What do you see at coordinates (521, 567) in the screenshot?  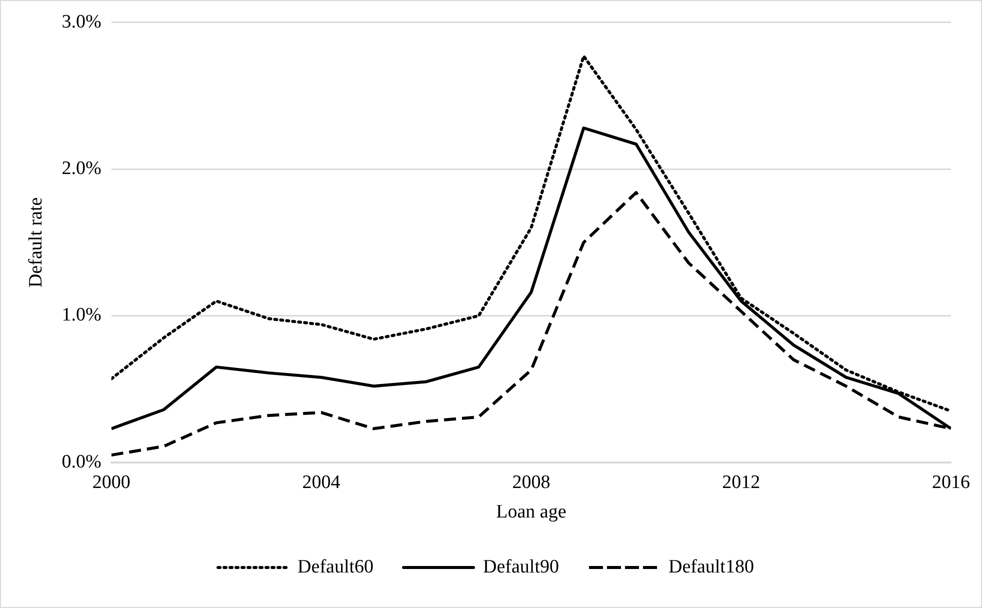 I see `legend-label: Default90` at bounding box center [521, 567].